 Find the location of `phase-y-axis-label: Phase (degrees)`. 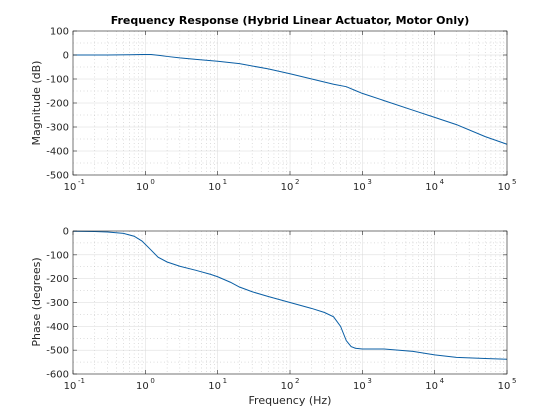

phase-y-axis-label: Phase (degrees) is located at coordinates (36, 301).